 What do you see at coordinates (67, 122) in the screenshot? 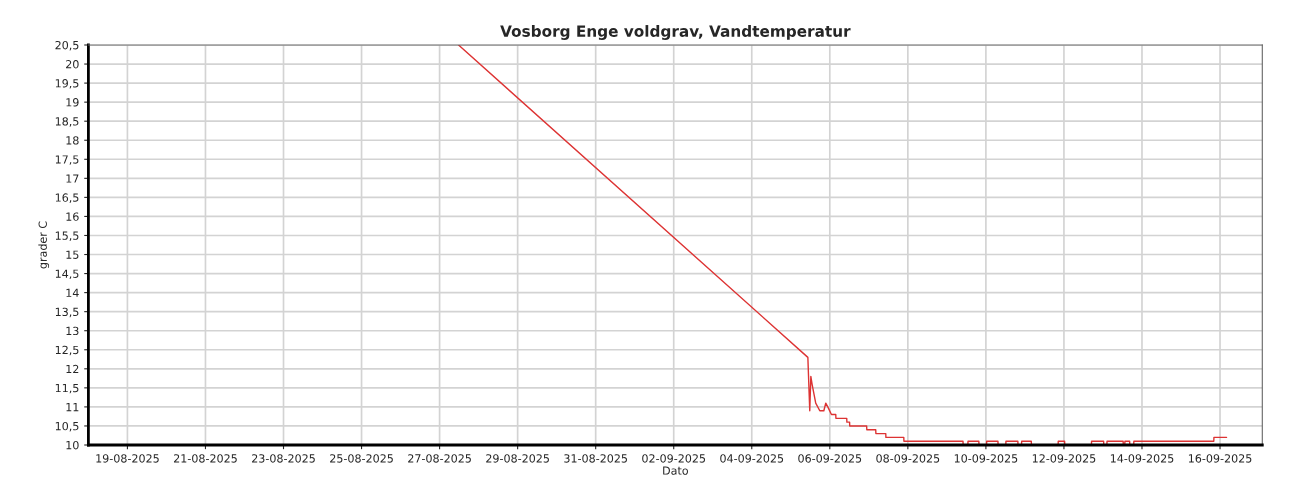
I see `y-tick-label: 18,5` at bounding box center [67, 122].